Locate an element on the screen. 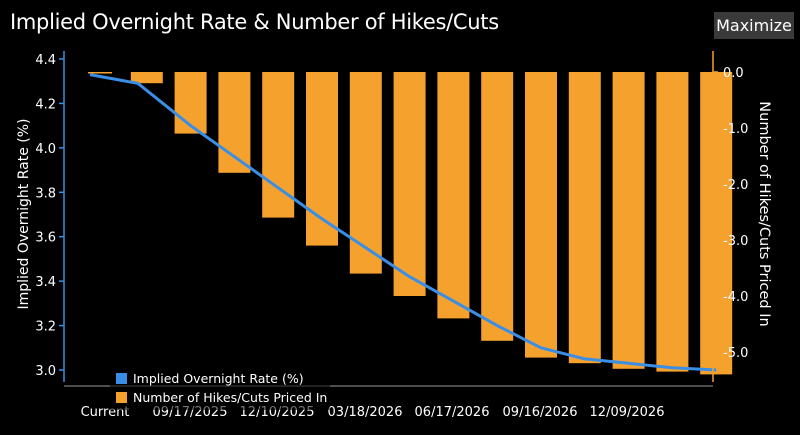 The image size is (800, 435). left-axis-label: Implied Overnight Rate (%) is located at coordinates (24, 213).